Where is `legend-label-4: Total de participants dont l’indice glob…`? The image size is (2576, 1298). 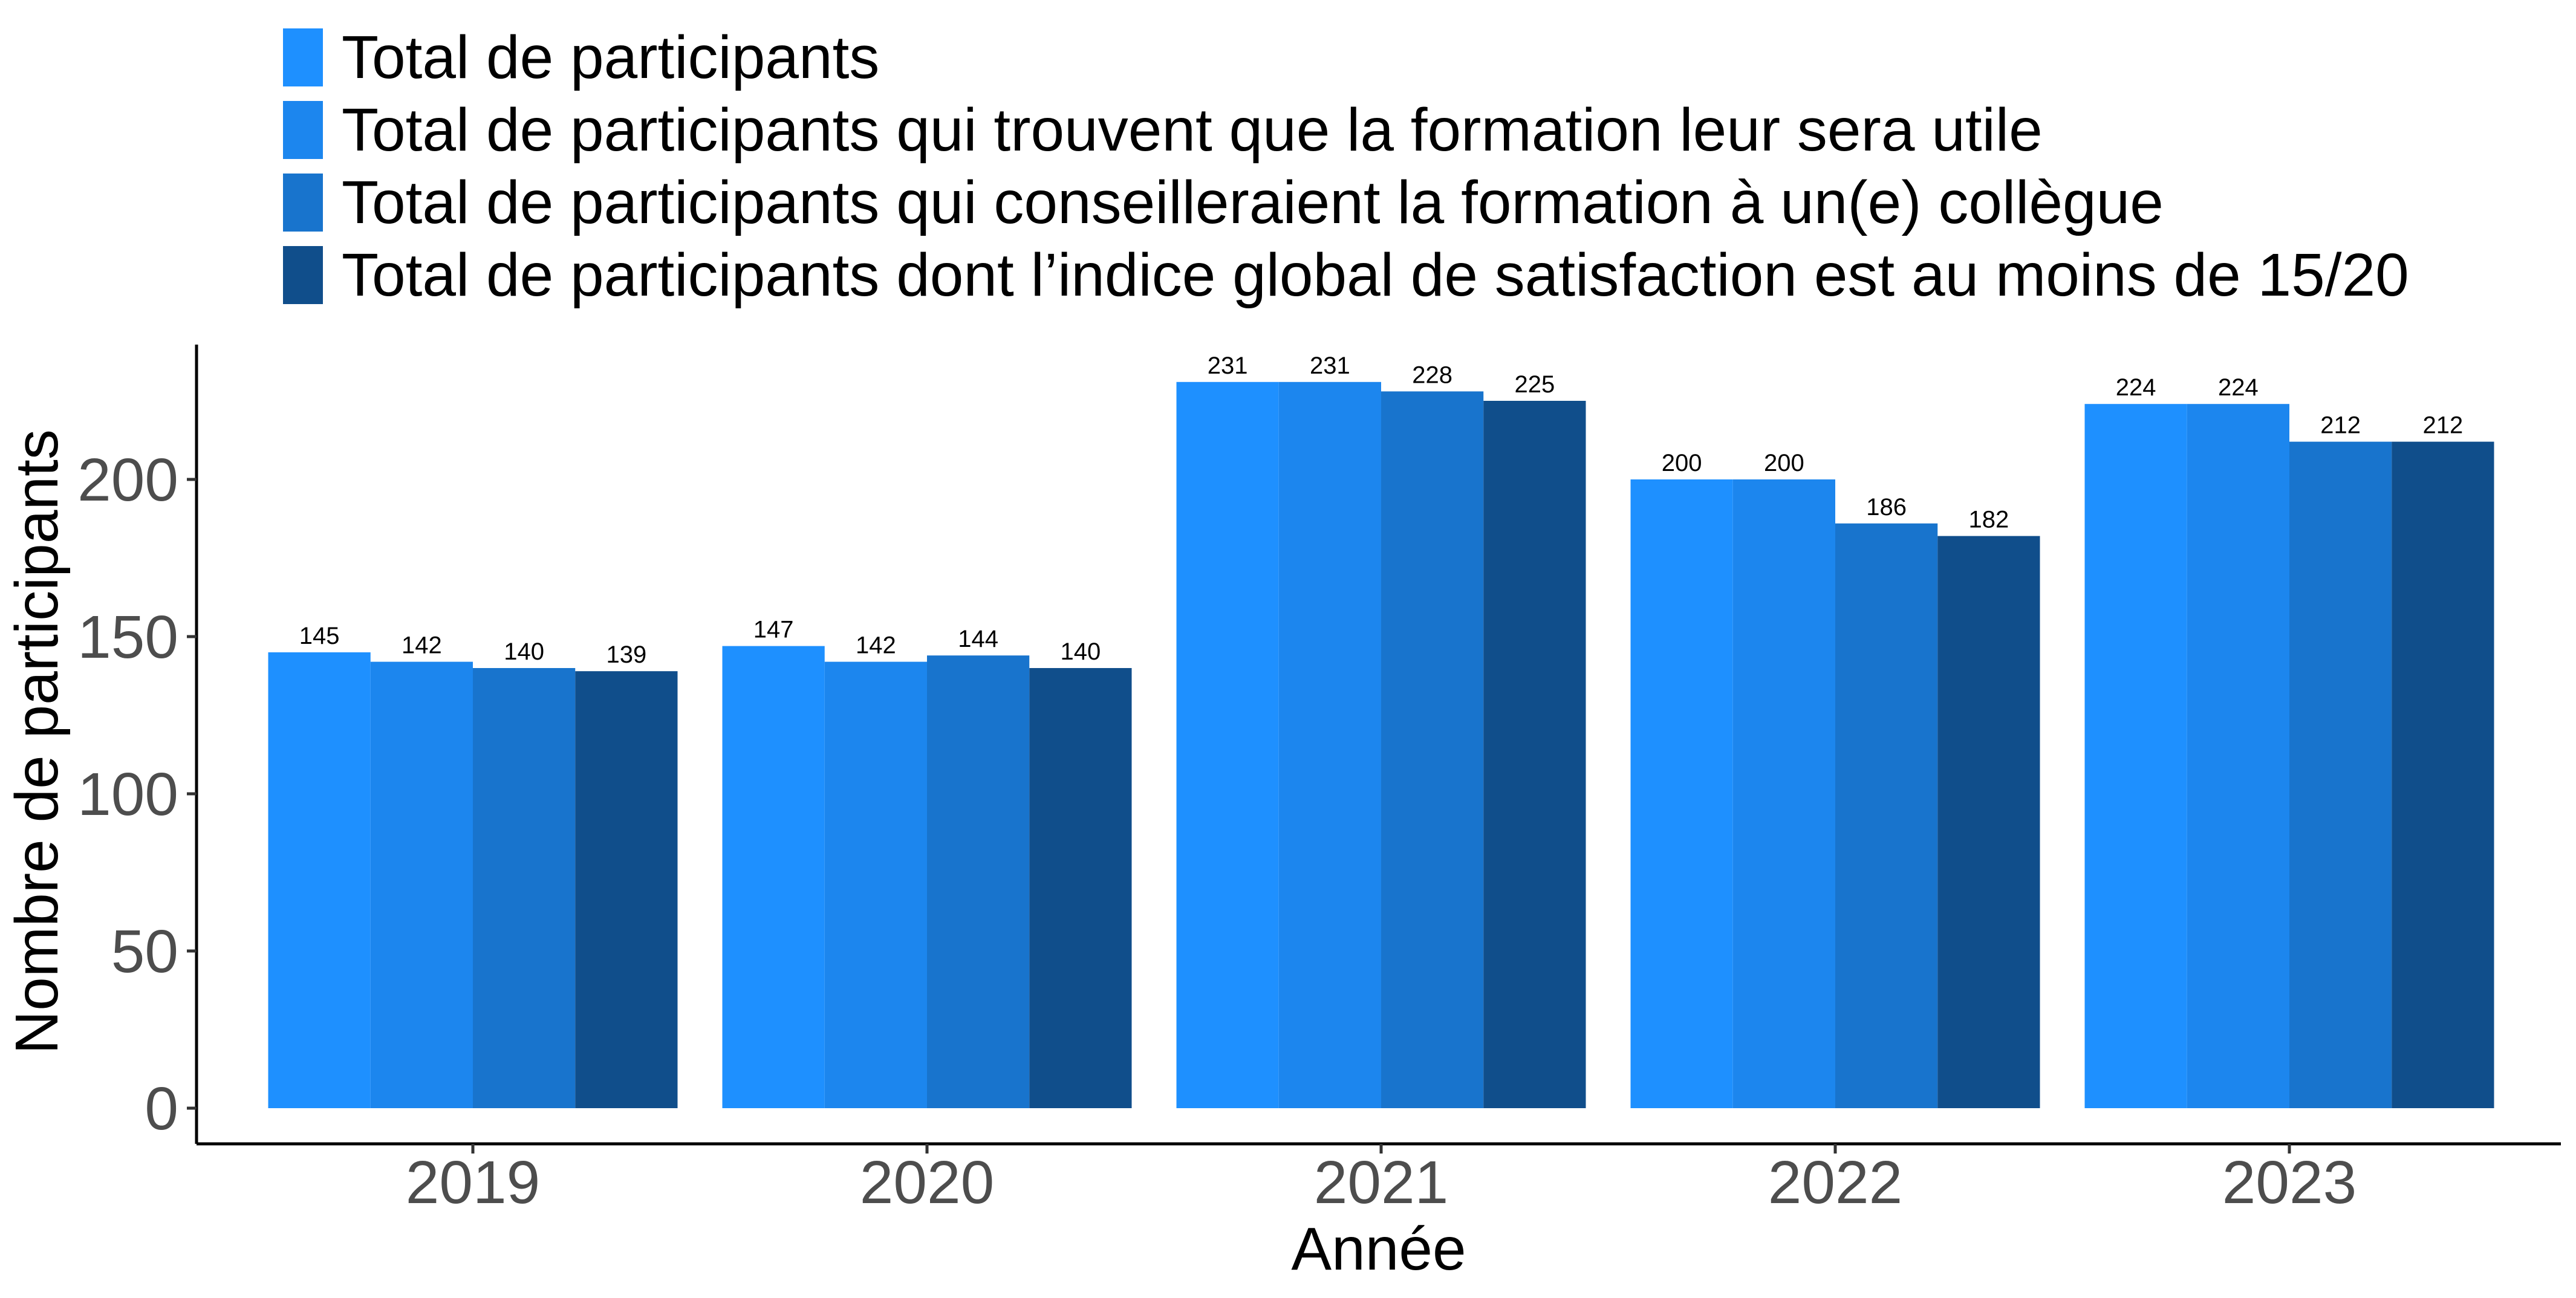
legend-label-4: Total de participants dont l’indice glob… is located at coordinates (1375, 275).